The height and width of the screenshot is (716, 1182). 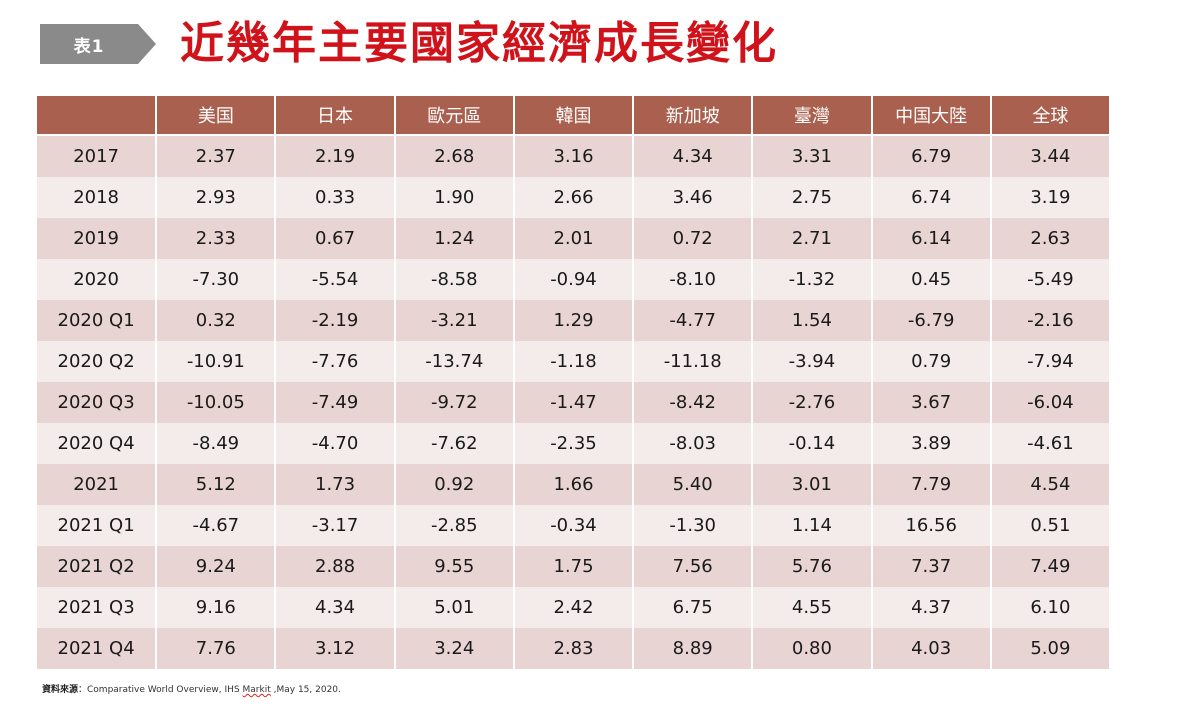 What do you see at coordinates (812, 320) in the screenshot?
I see `table-cell: 1.54` at bounding box center [812, 320].